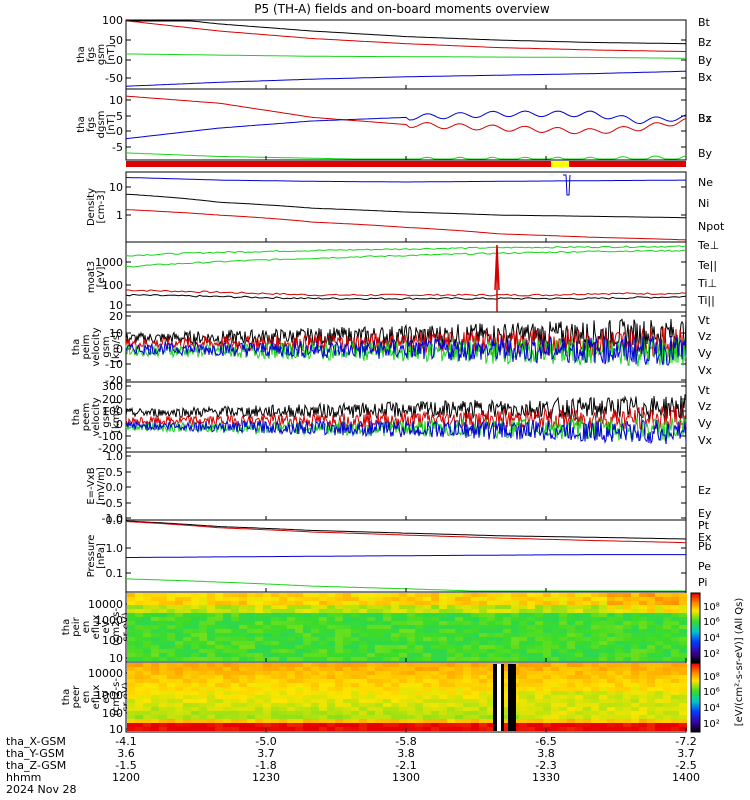  Describe the element at coordinates (703, 203) in the screenshot. I see `legend-entry: Ni` at that location.